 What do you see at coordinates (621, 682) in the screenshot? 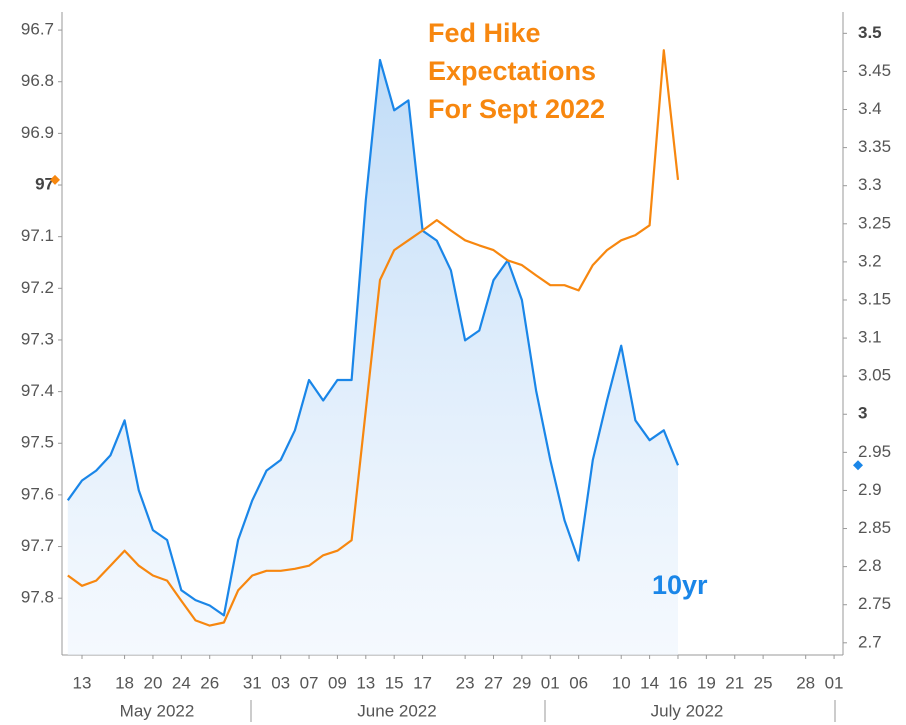
I see `x-tick-label: 10` at bounding box center [621, 682].